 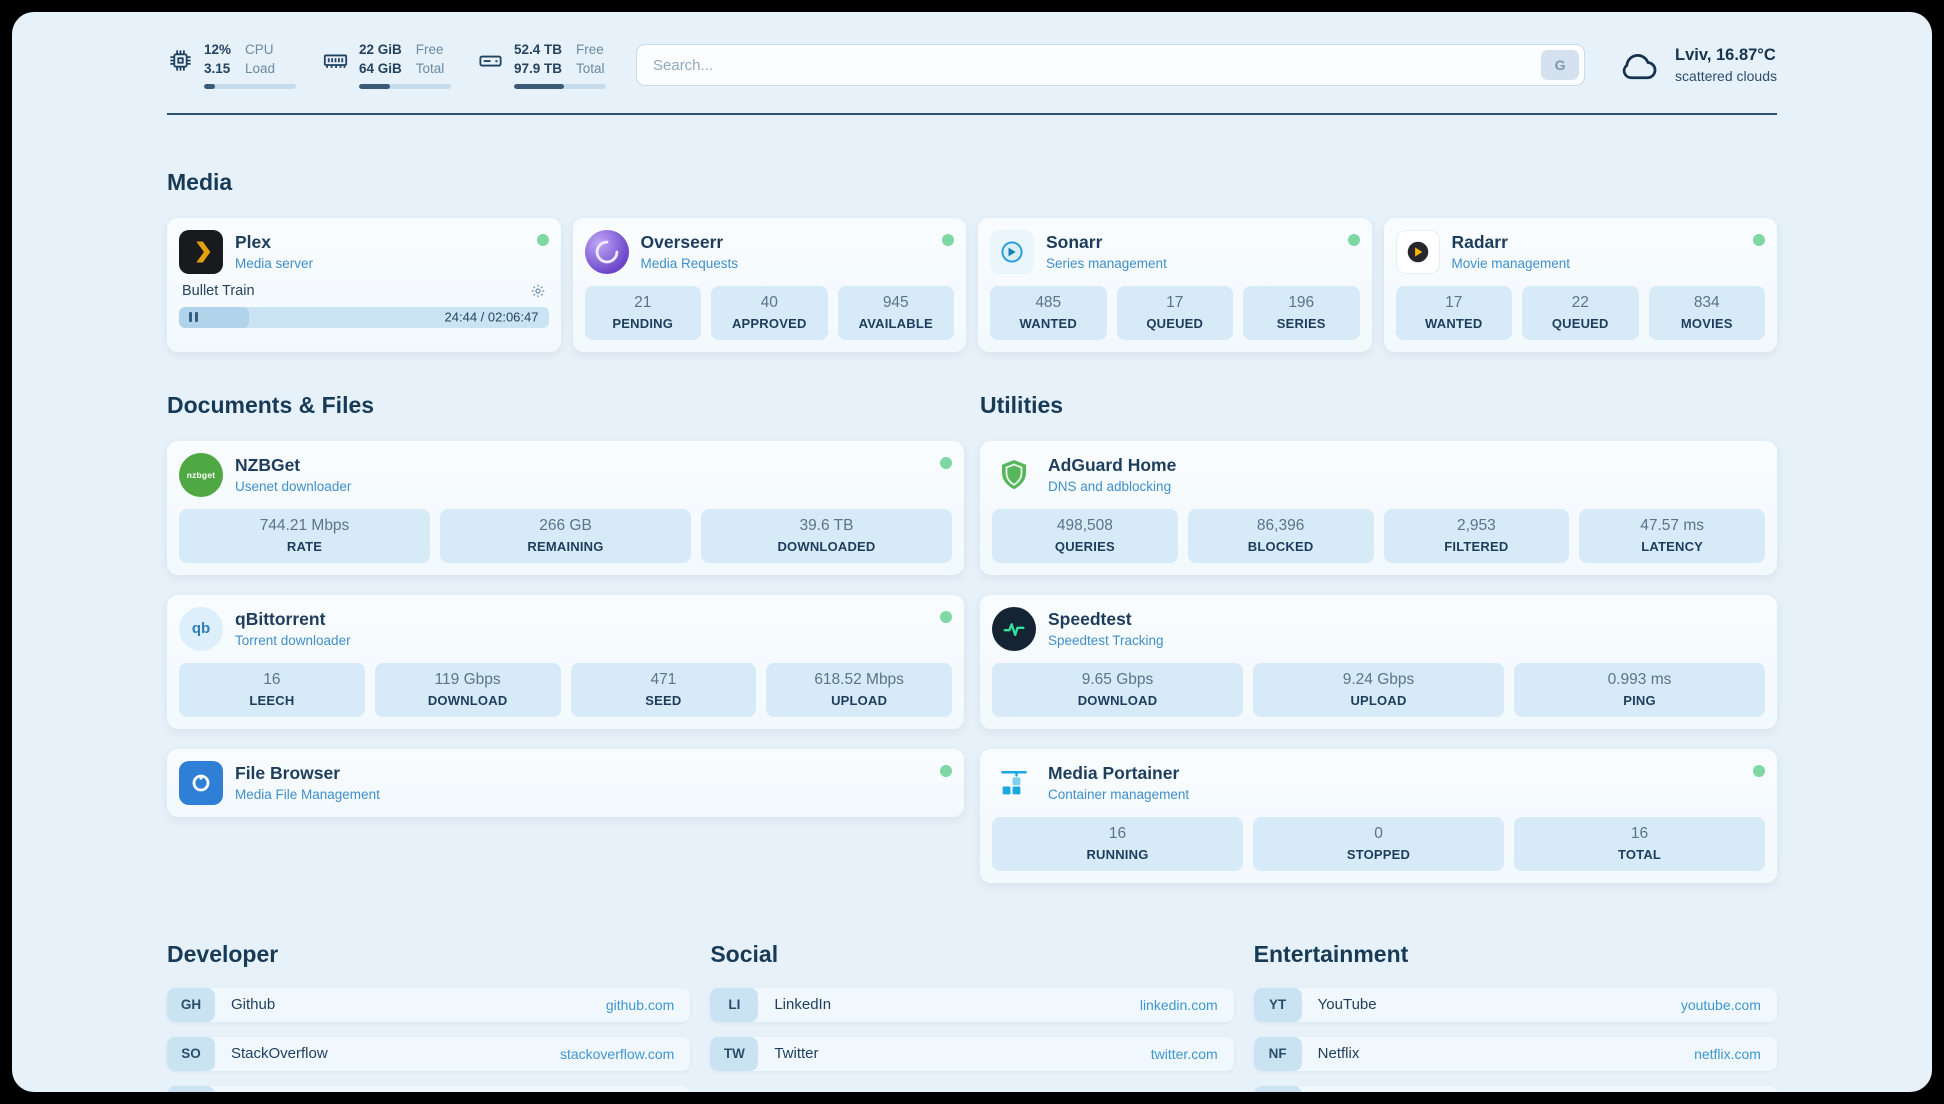 I want to click on bookmark-github: GH Github github.com, so click(x=429, y=1004).